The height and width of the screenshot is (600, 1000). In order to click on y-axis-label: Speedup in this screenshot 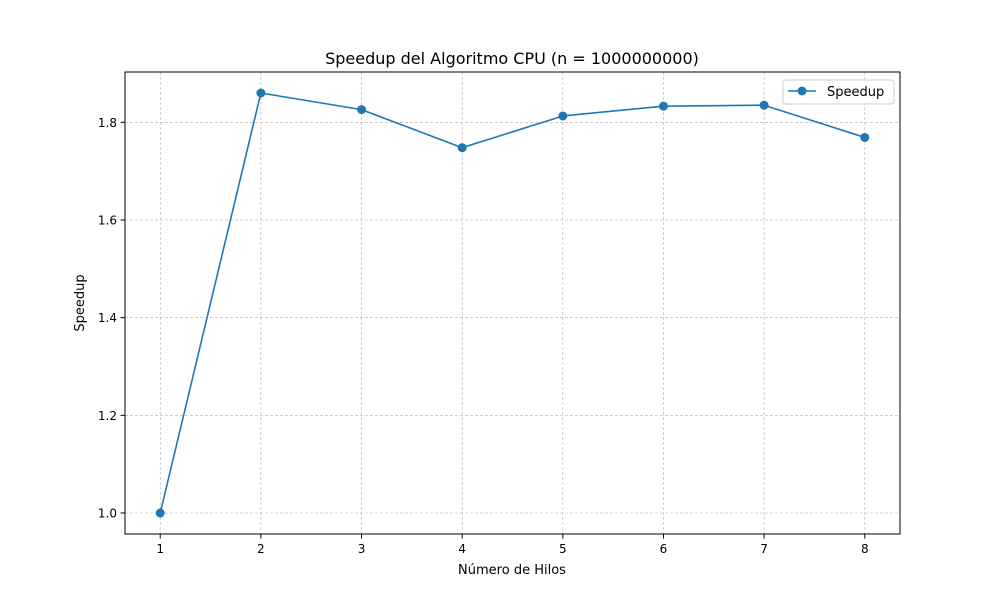, I will do `click(80, 302)`.